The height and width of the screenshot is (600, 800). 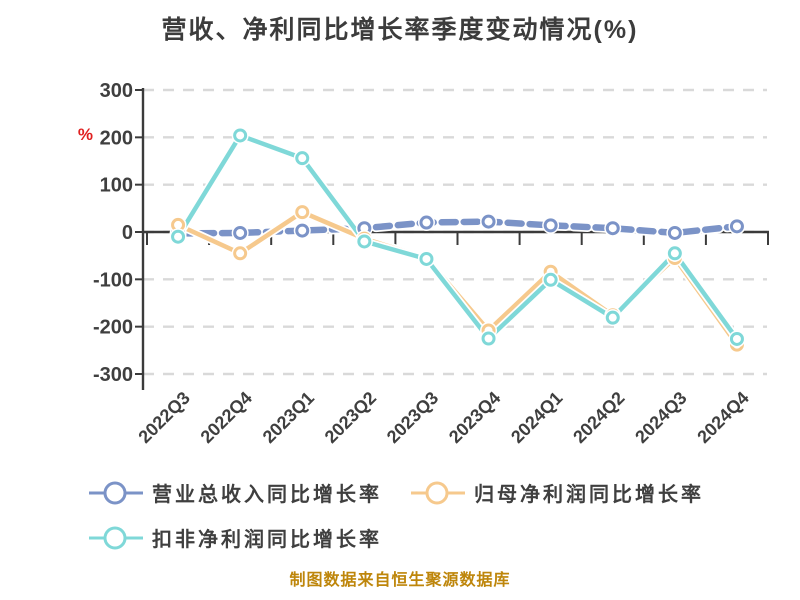 I want to click on legend-row-1: 营业总收入同比增长率 归母净利润同比增长率, so click(x=433, y=492).